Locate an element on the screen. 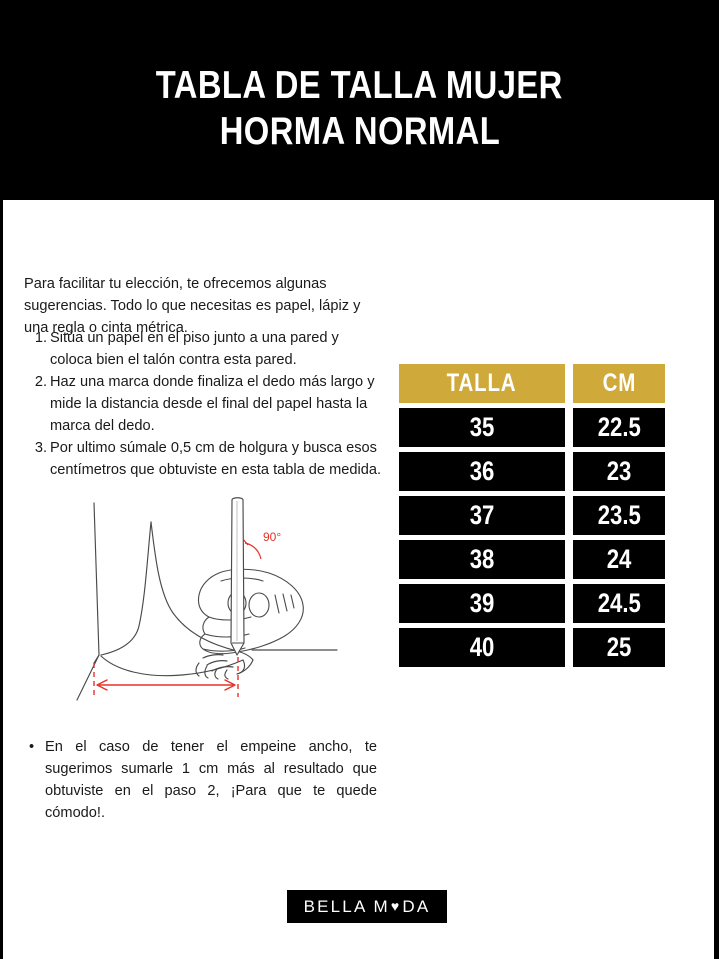 Image resolution: width=719 pixels, height=959 pixels. step-number: 3. is located at coordinates (40, 448).